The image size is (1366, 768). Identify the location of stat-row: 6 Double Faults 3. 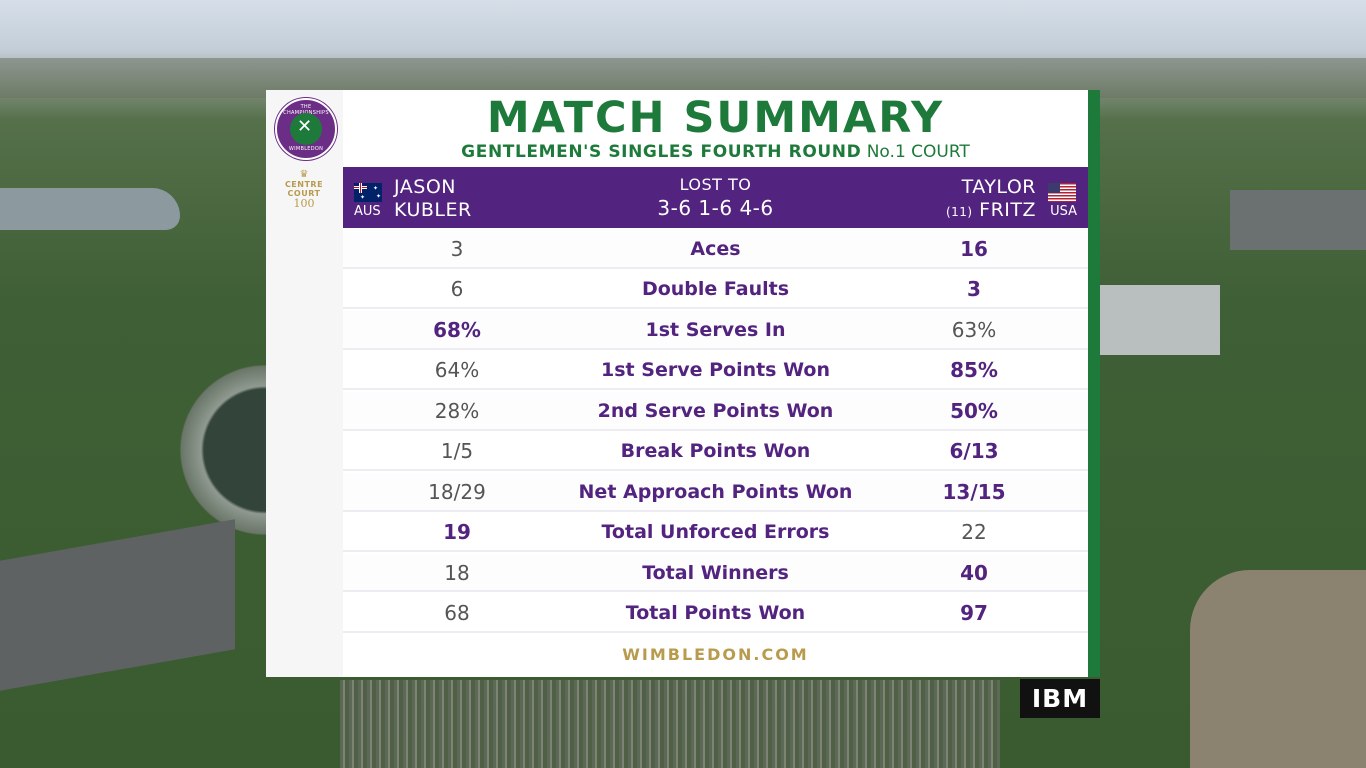
(715, 290).